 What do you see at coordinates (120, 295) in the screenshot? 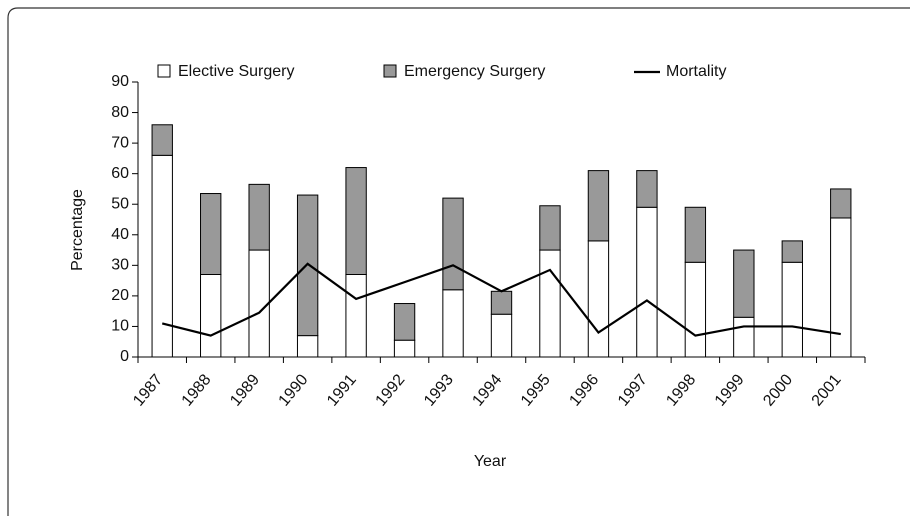
I see `y-tick-label: 20` at bounding box center [120, 295].